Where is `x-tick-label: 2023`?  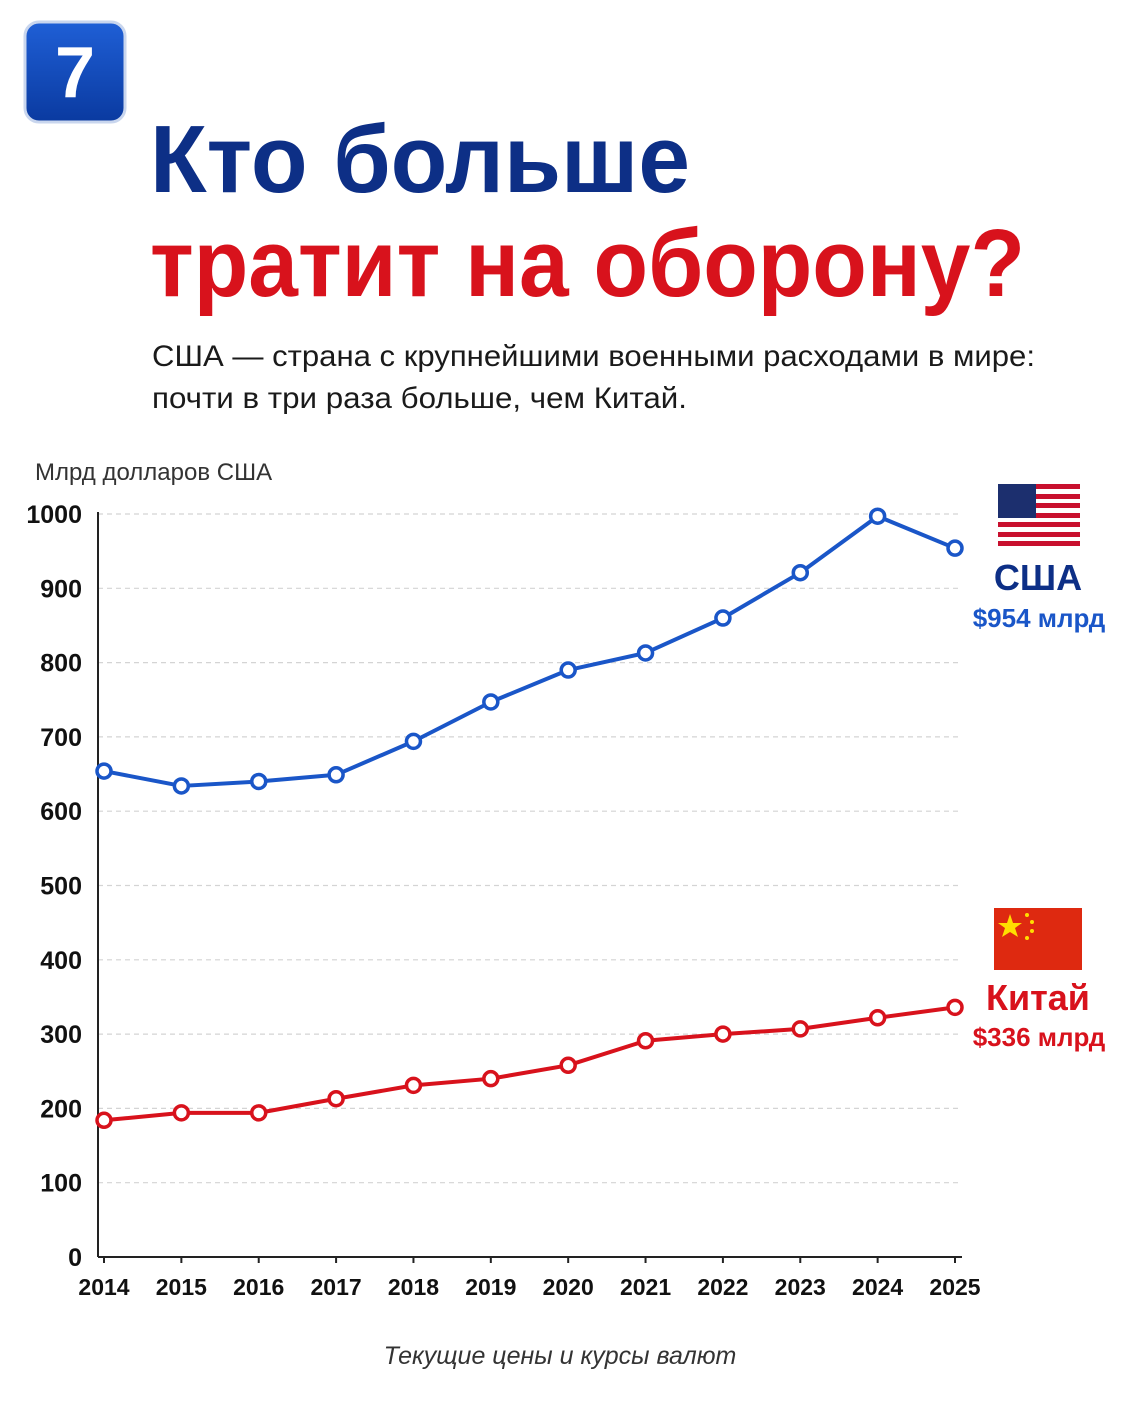 x-tick-label: 2023 is located at coordinates (800, 1287).